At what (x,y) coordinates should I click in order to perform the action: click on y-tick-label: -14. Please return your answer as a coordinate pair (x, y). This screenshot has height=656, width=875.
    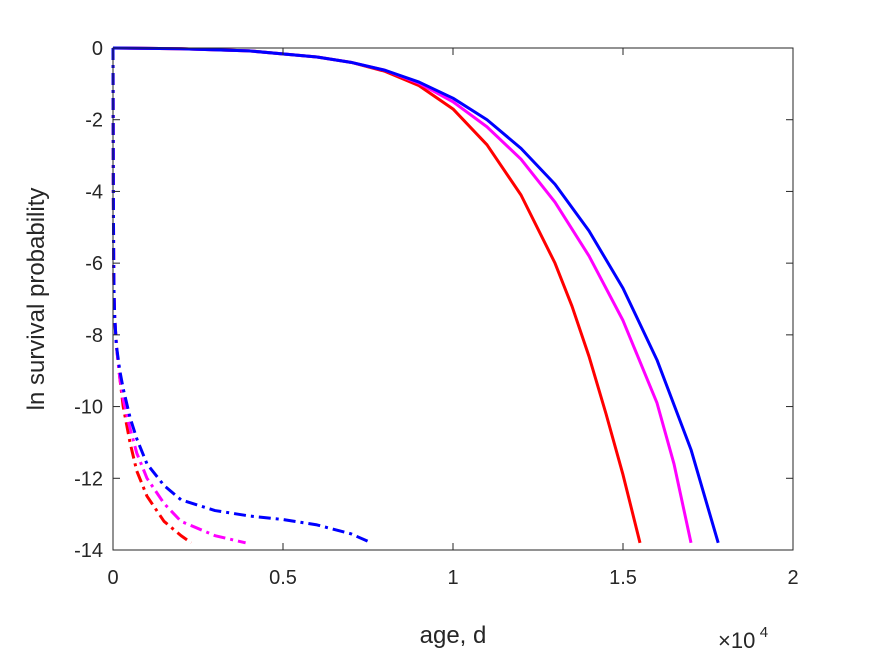
    Looking at the image, I should click on (88, 551).